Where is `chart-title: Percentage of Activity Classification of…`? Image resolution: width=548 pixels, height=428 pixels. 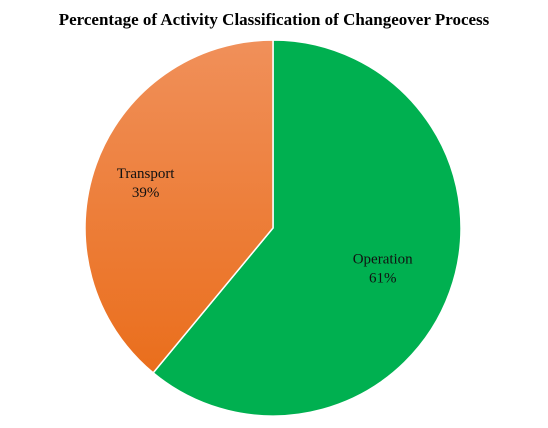
chart-title: Percentage of Activity Classification of… is located at coordinates (274, 19).